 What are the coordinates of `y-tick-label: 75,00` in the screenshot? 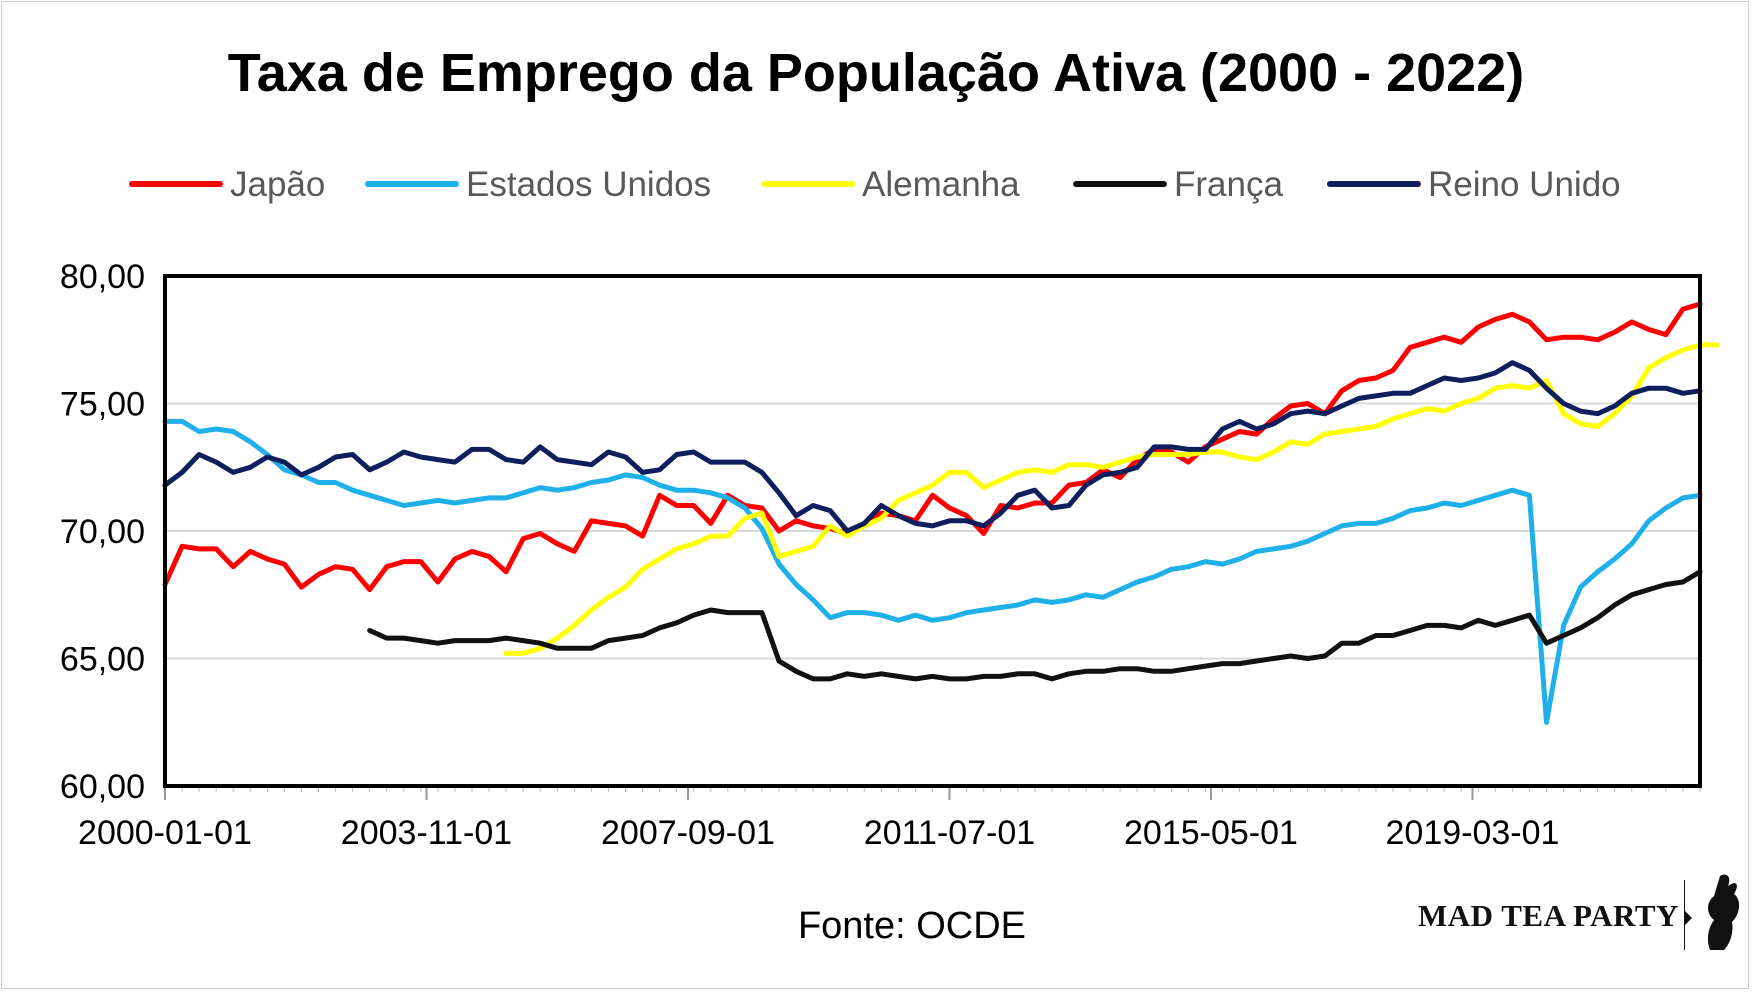 It's located at (102, 405).